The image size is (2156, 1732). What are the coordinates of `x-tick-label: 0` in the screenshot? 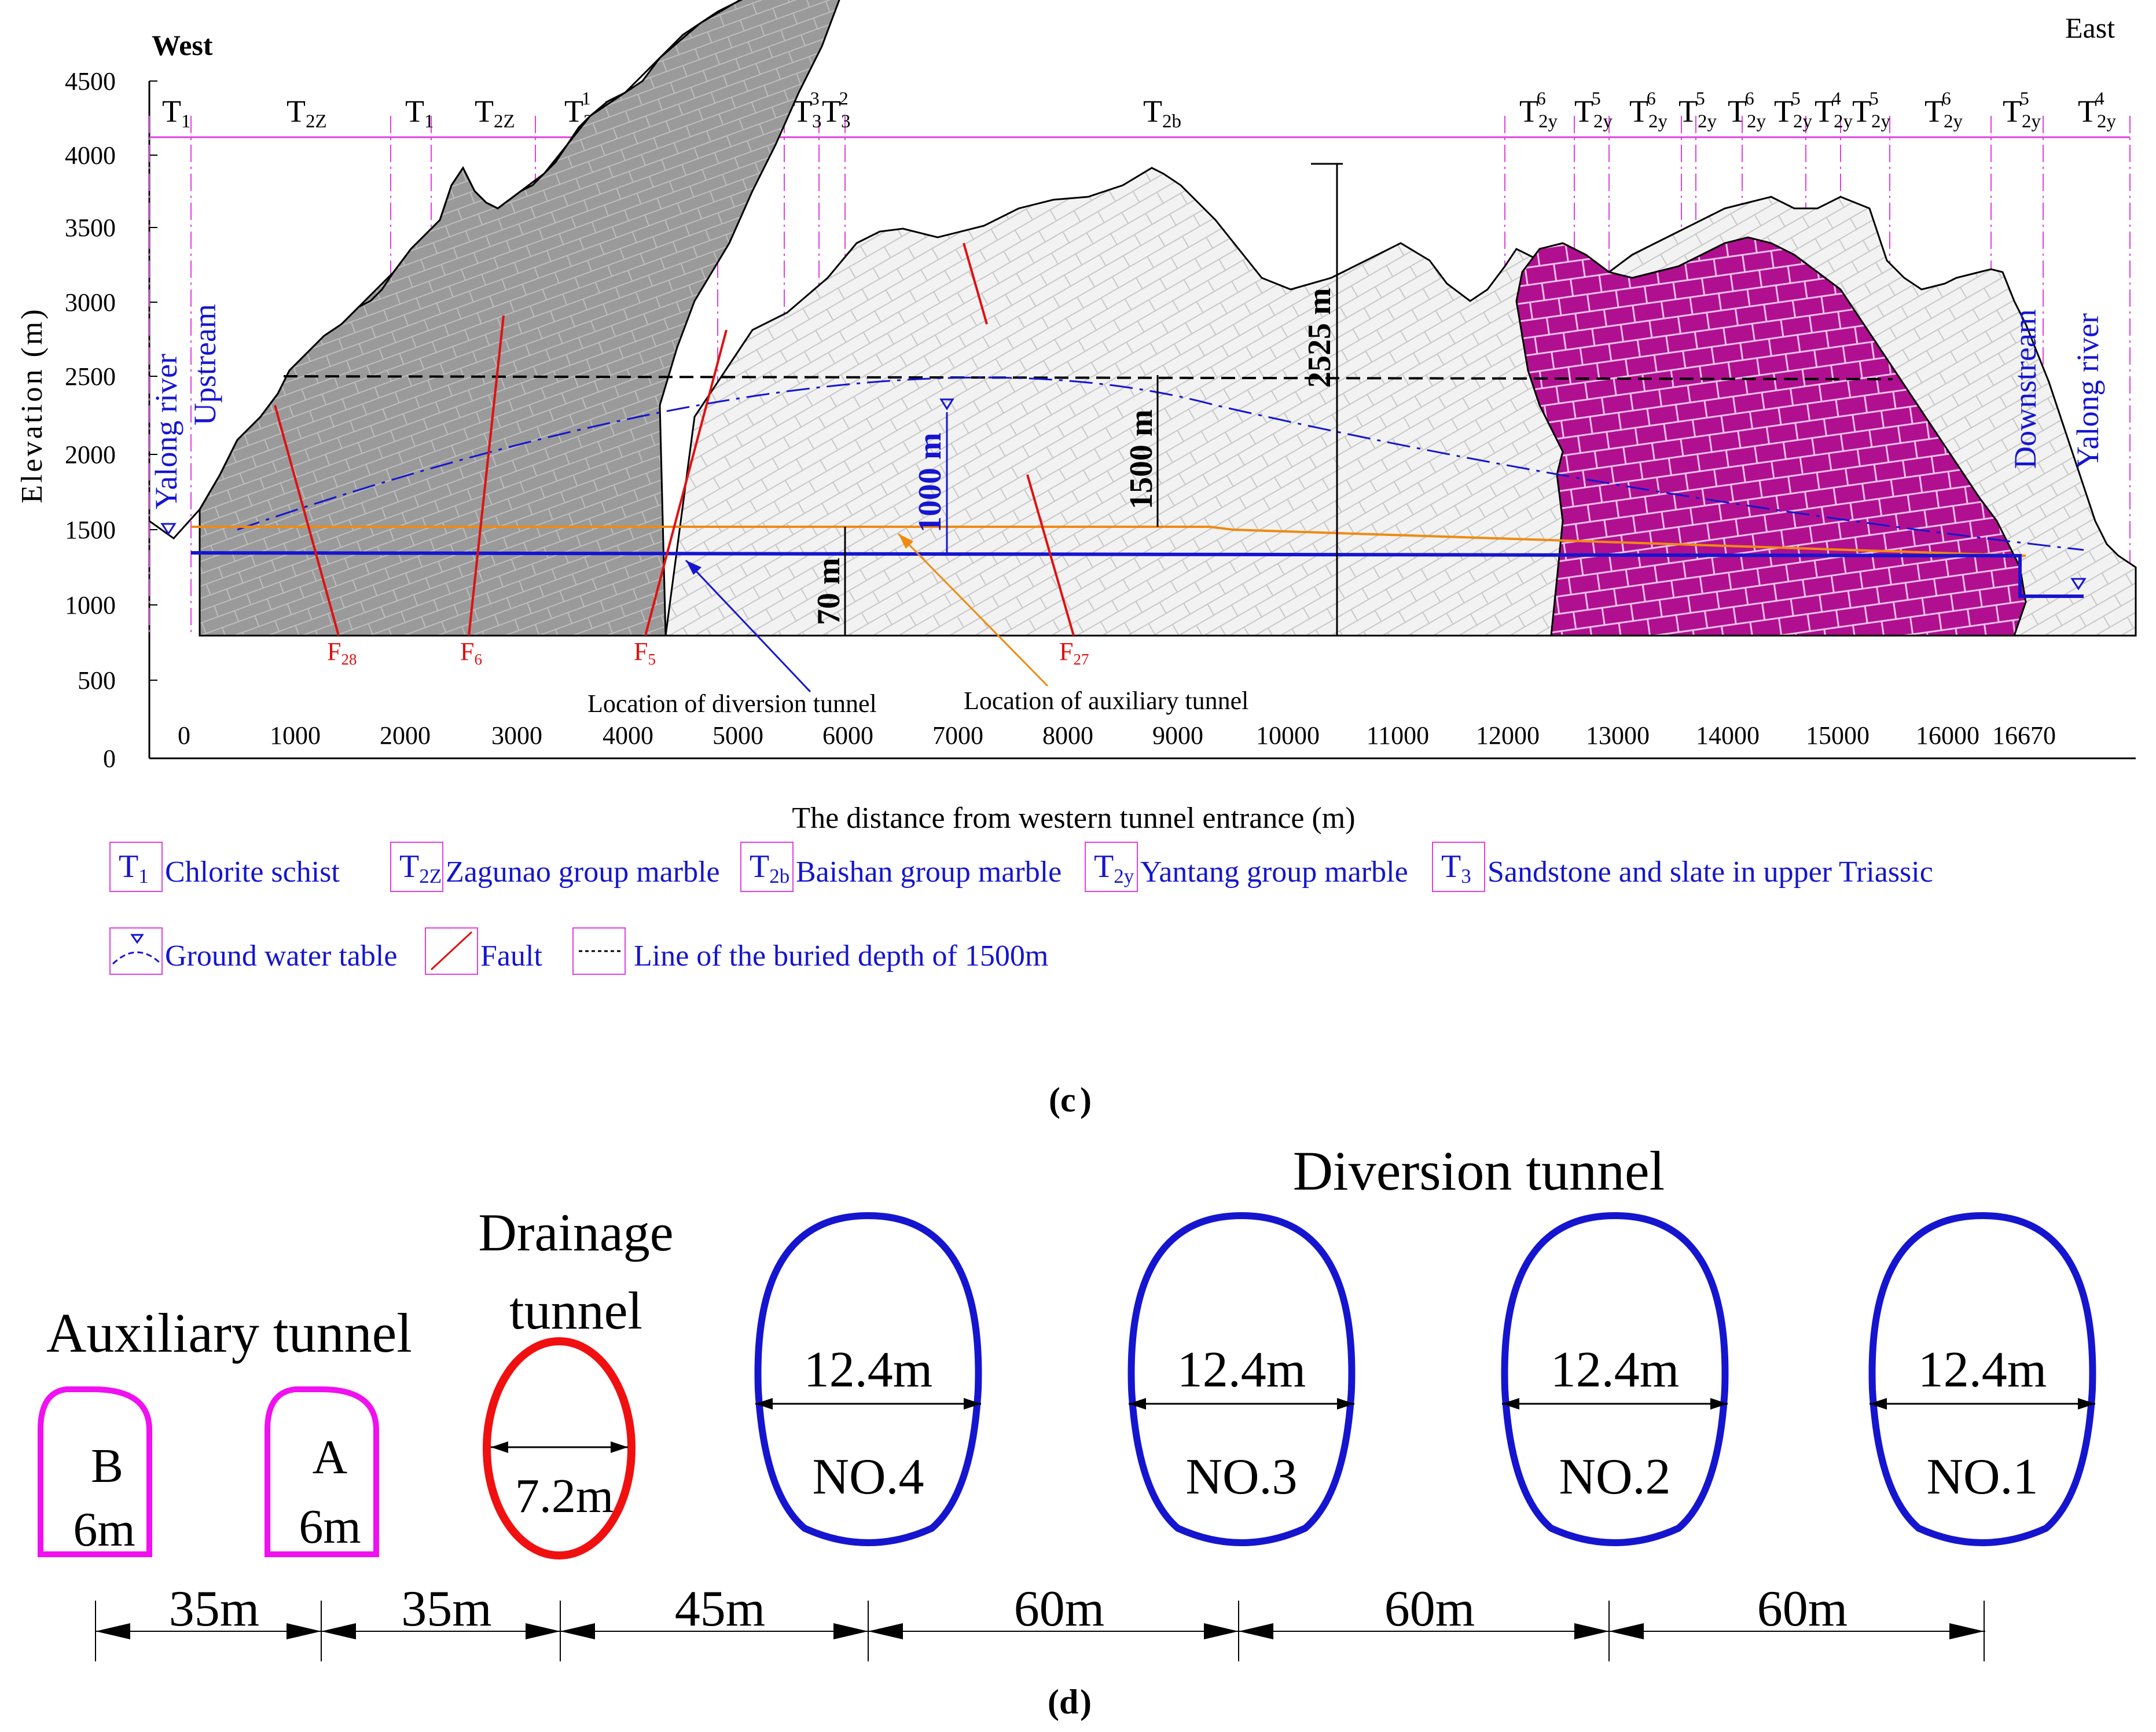 It's located at (184, 735).